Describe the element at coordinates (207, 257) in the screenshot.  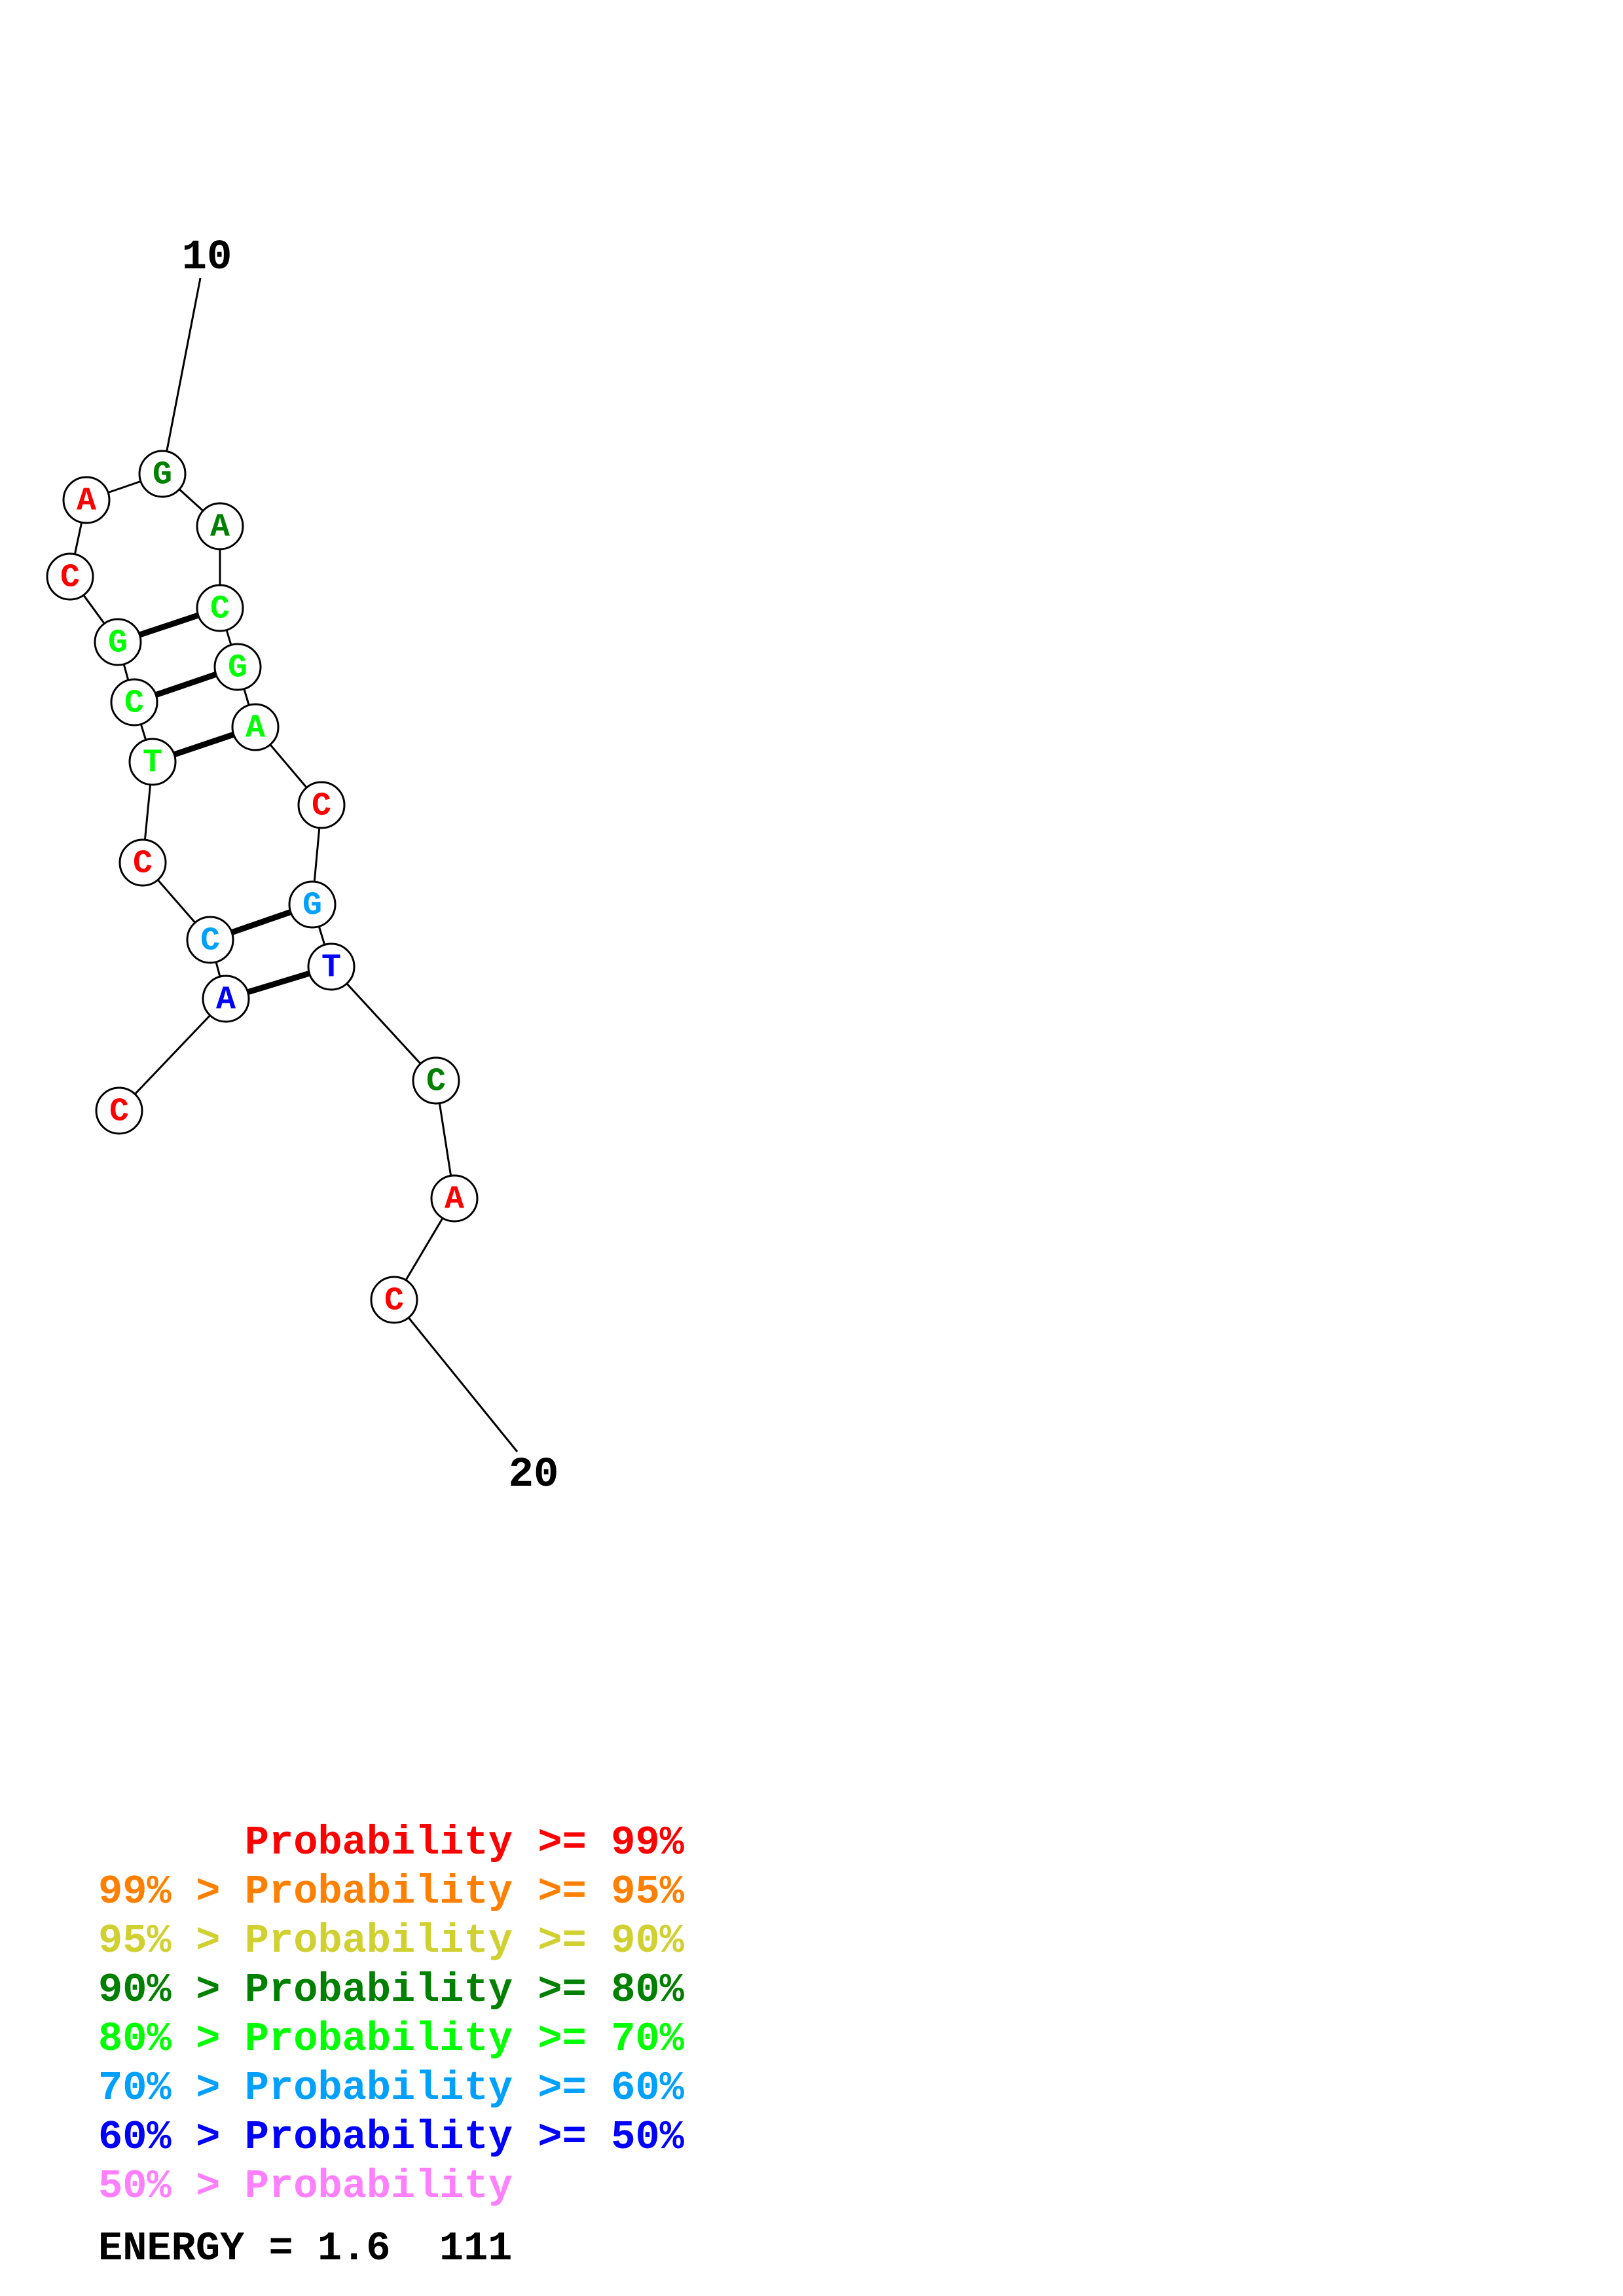
I see `position-label-10: 10` at that location.